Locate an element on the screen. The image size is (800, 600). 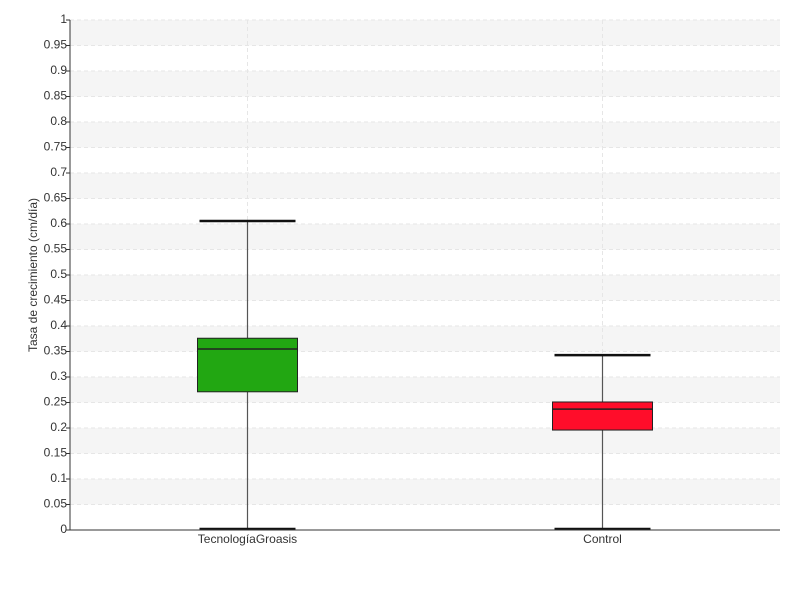
y-tick-label: 0.5 is located at coordinates (58, 274).